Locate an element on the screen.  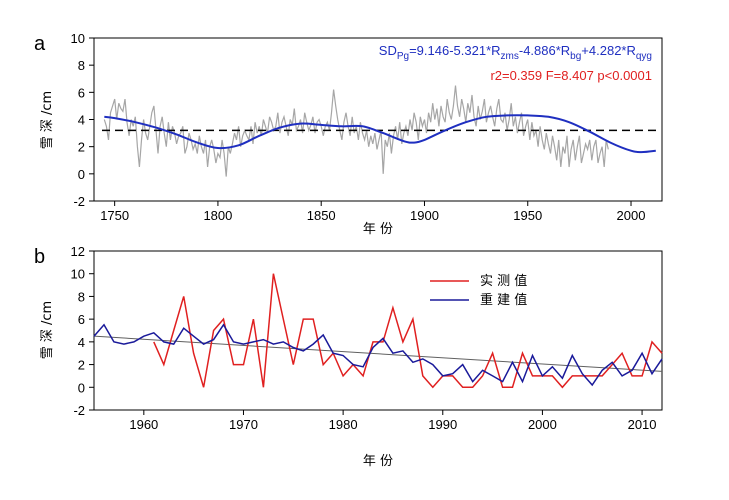
panel-a-ytick-label: 8 is located at coordinates (81, 65).